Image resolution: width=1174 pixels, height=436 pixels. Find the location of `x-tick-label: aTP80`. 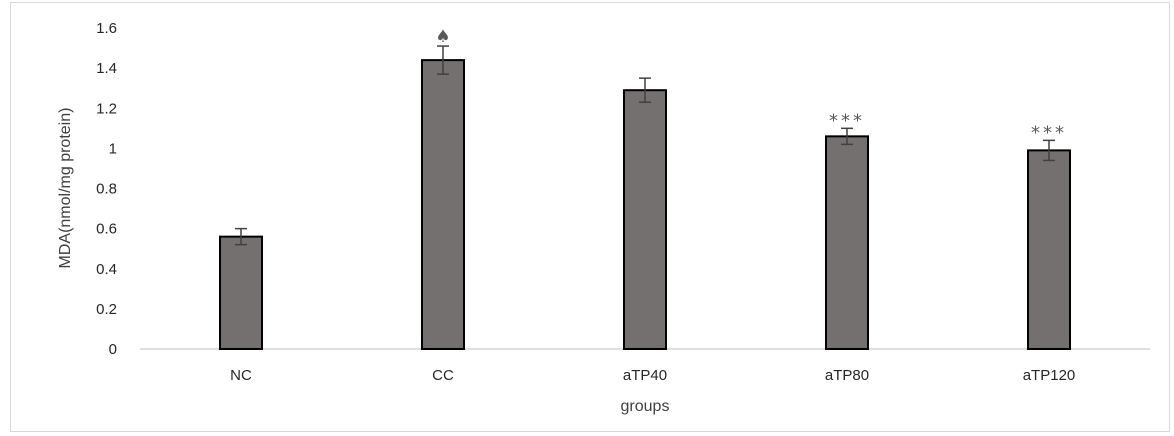

x-tick-label: aTP80 is located at coordinates (847, 375).